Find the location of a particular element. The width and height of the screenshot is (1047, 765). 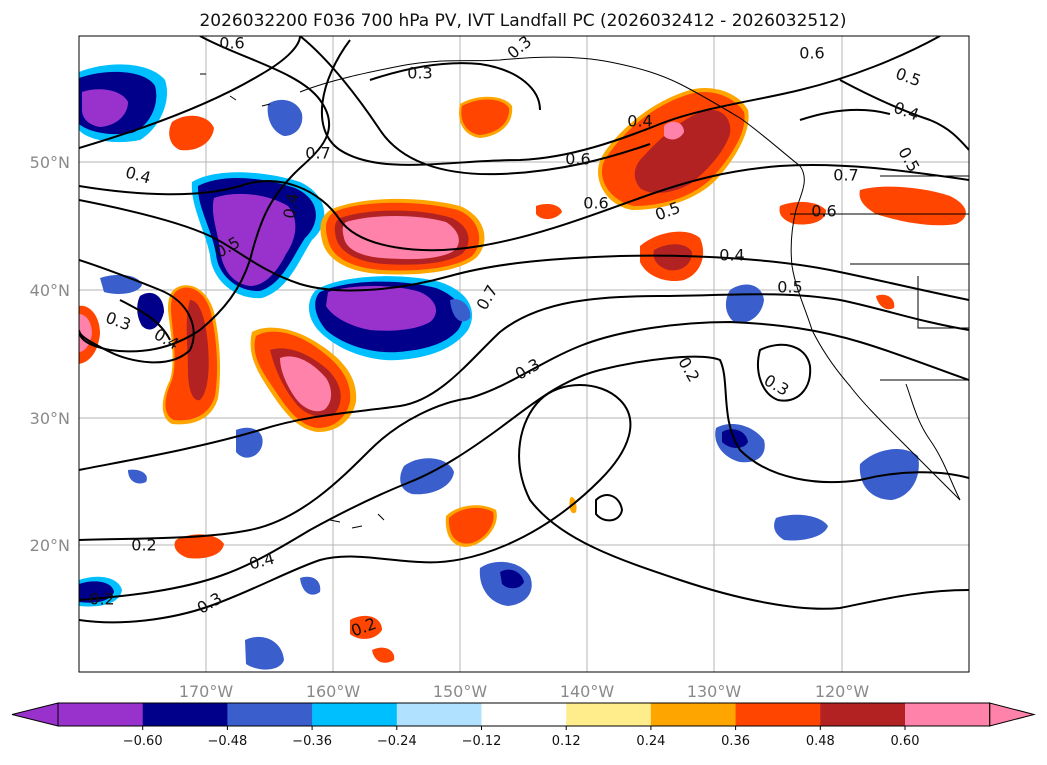

colorbar-tick-label: 0.48 is located at coordinates (820, 741).